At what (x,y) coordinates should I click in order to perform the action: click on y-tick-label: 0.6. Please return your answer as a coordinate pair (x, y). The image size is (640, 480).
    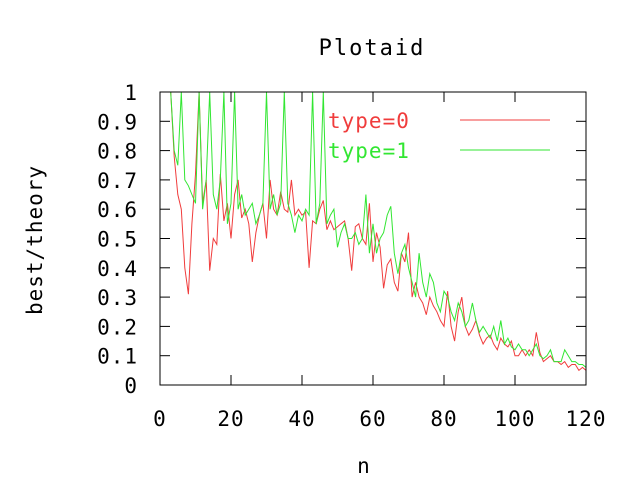
    Looking at the image, I should click on (117, 210).